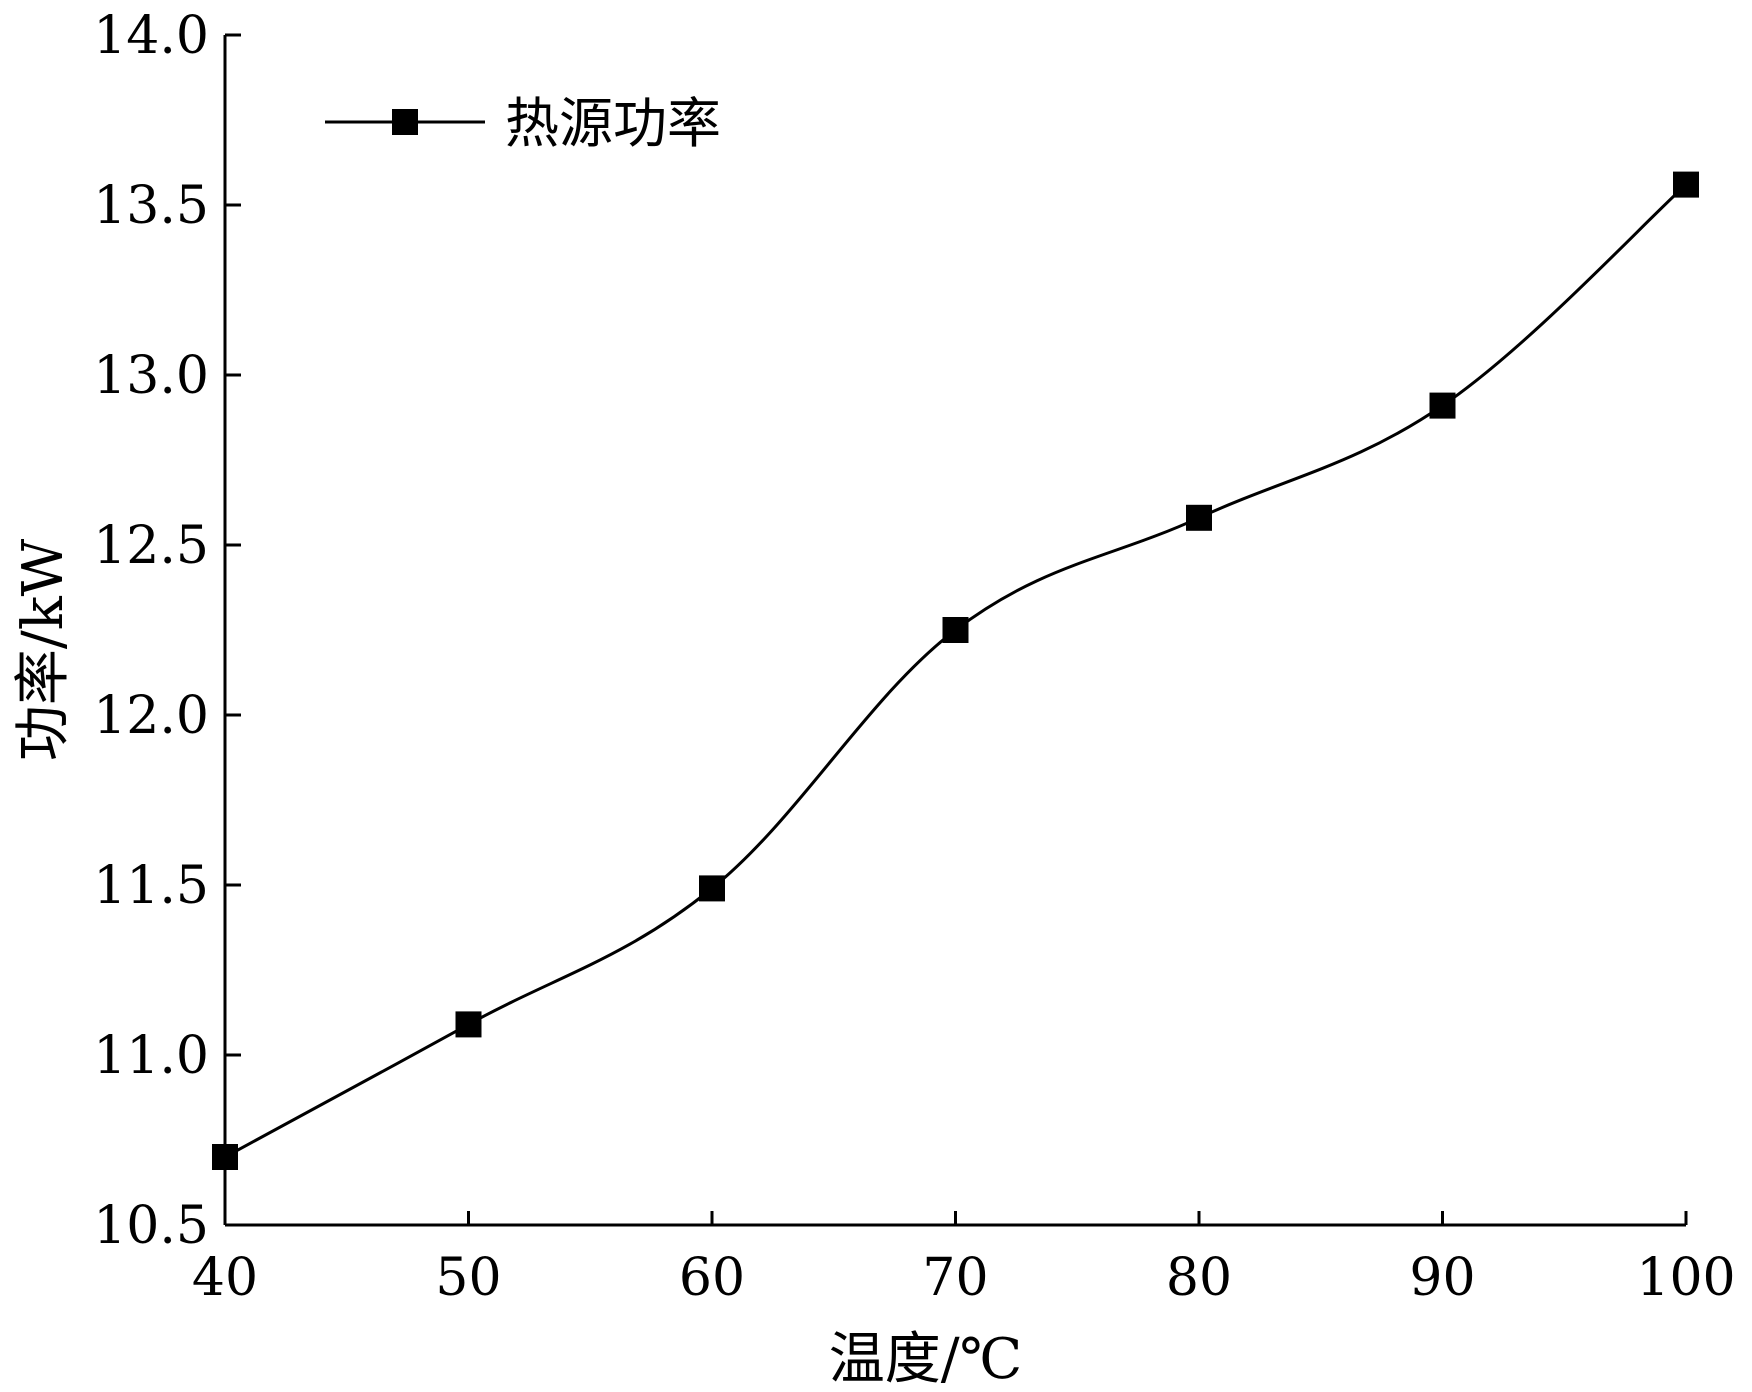  I want to click on legend: 热源功率, so click(523, 123).